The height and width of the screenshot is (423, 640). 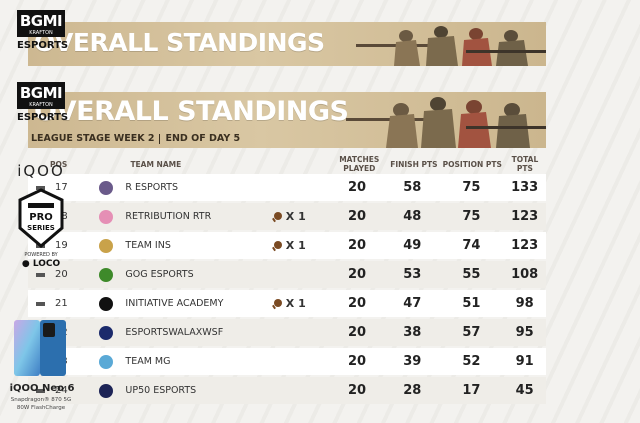 I want to click on total-pts: 45, so click(x=524, y=390).